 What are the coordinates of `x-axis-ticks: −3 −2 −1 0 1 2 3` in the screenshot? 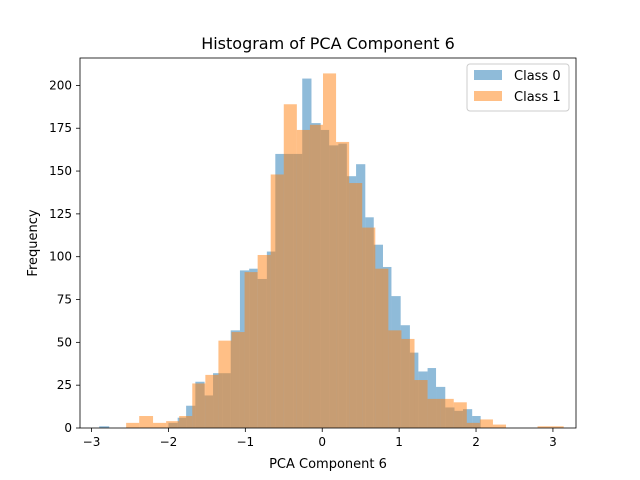 It's located at (320, 438).